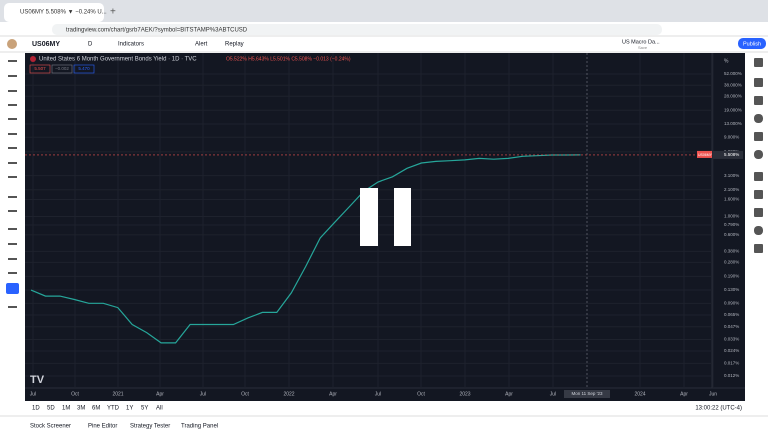 This screenshot has width=768, height=439. I want to click on panel-tab: Pine Editor, so click(102, 427).